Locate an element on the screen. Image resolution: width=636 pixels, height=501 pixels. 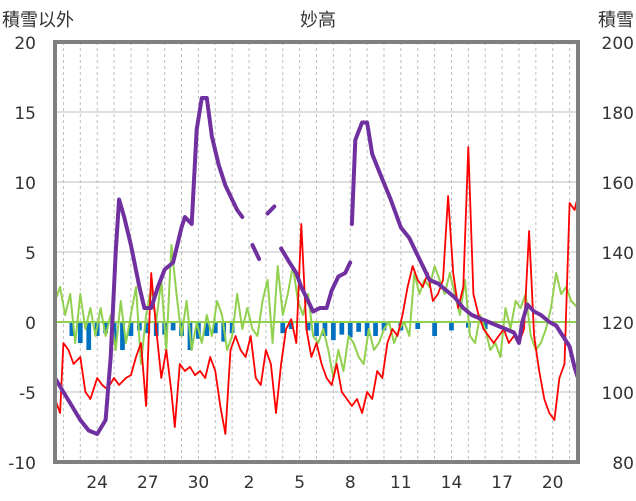
left-axis-title: 積雪以外 is located at coordinates (38, 20).